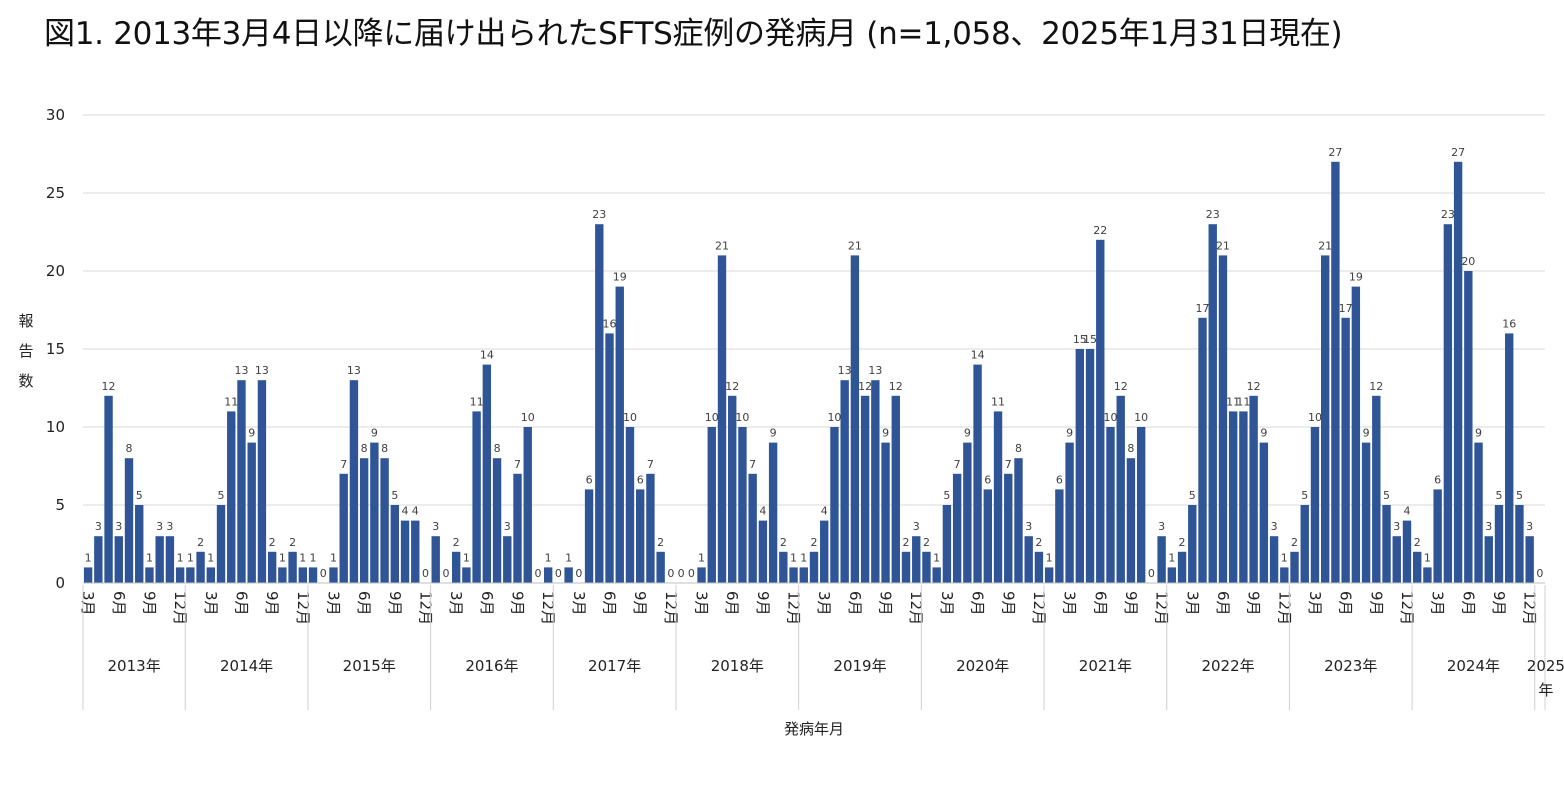 The height and width of the screenshot is (790, 1564). What do you see at coordinates (1100, 603) in the screenshot?
I see `x-month-tick-label: 6月` at bounding box center [1100, 603].